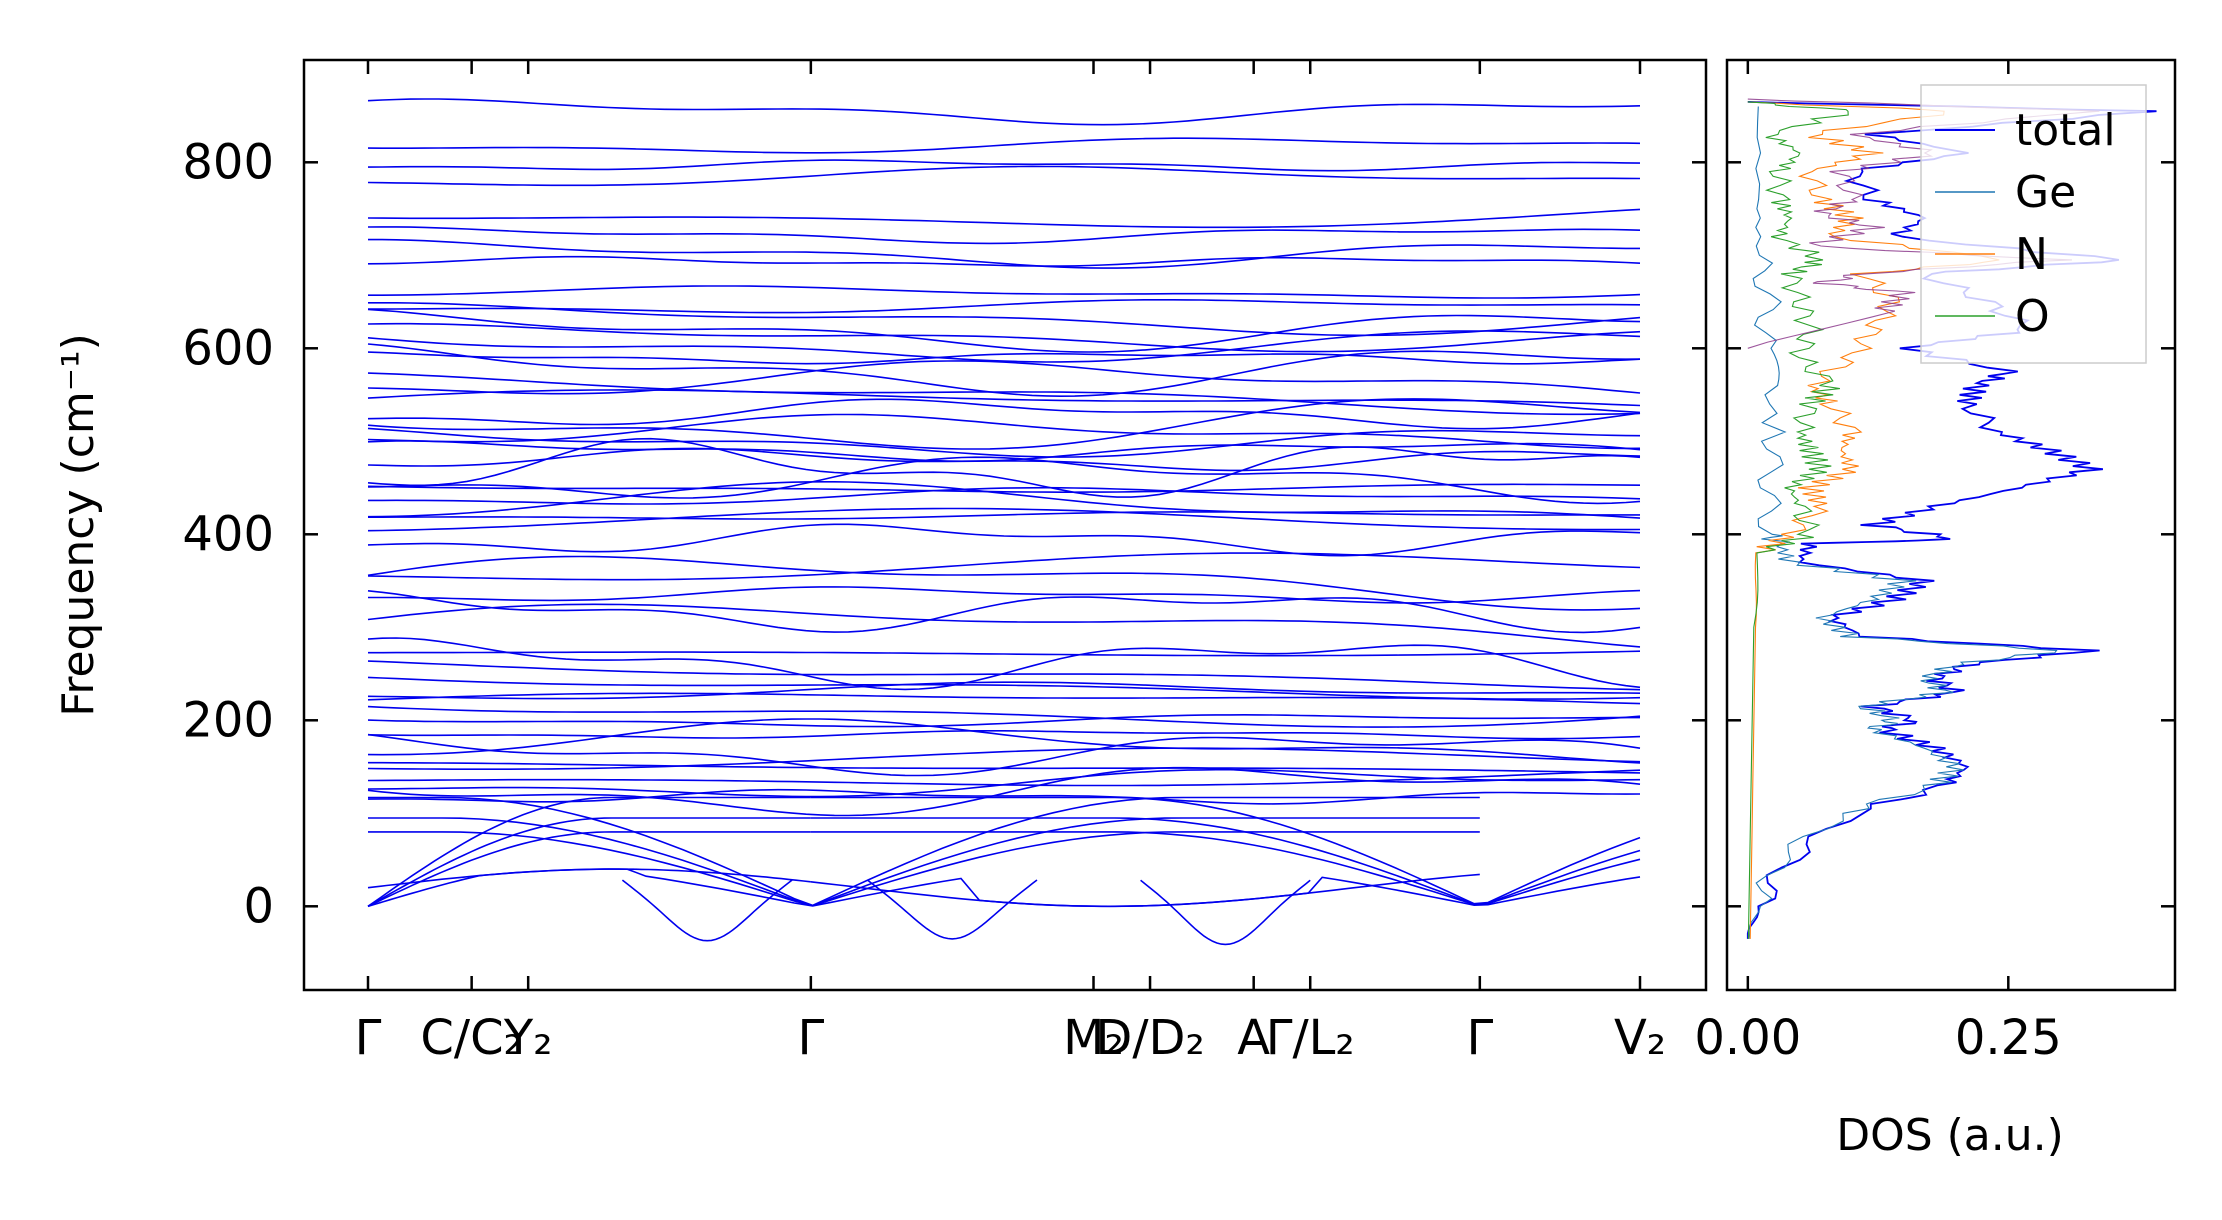 This screenshot has height=1220, width=2222. Describe the element at coordinates (1310, 1038) in the screenshot. I see `x-tick-label: Γ/L₂` at that location.